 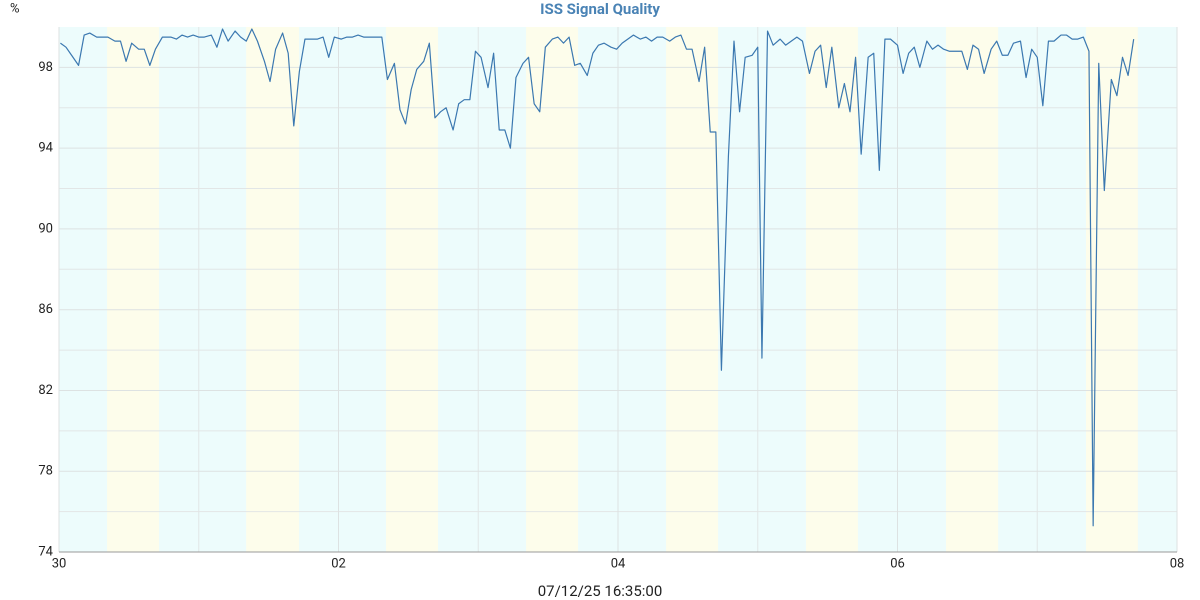 I want to click on y-tick-label: 86, so click(x=45, y=309).